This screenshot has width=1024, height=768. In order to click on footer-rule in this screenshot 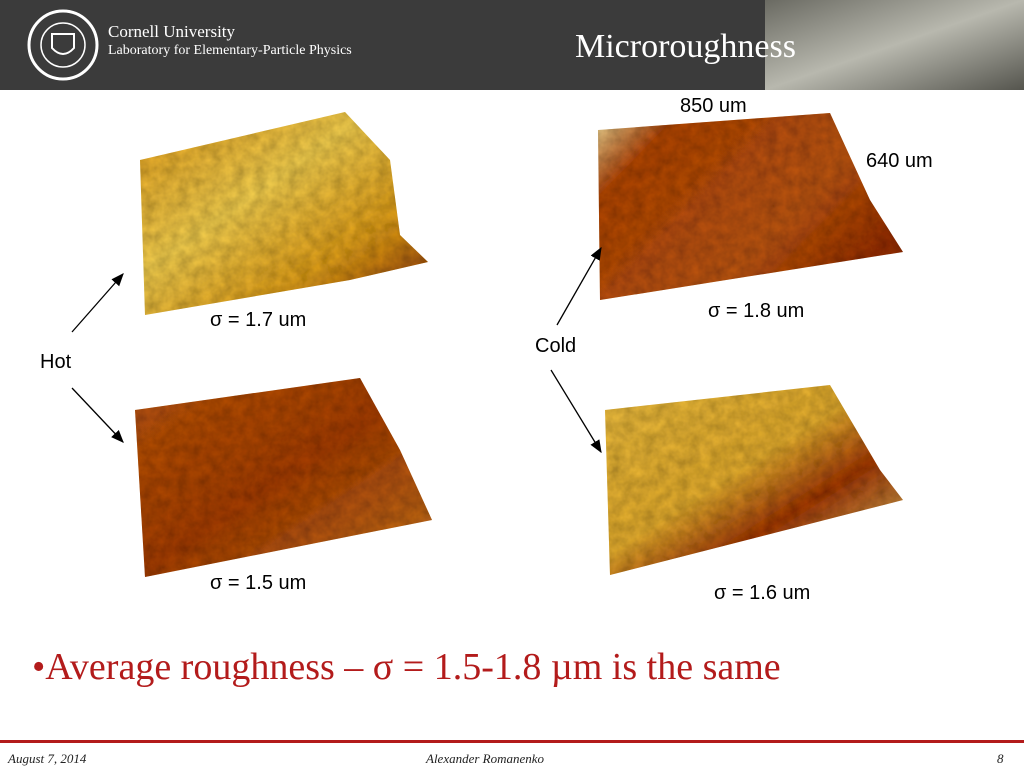, I will do `click(512, 741)`.